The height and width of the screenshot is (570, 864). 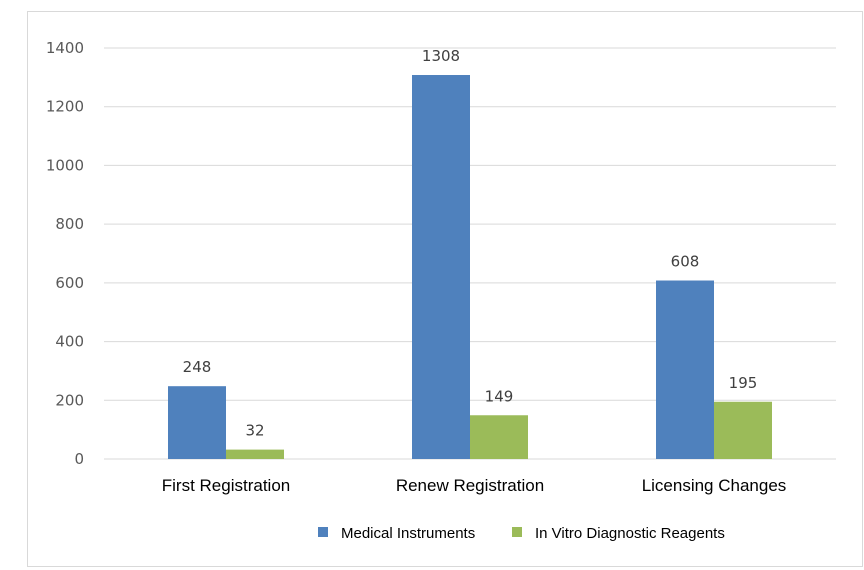 I want to click on x-category-label: First Registration, so click(x=226, y=485).